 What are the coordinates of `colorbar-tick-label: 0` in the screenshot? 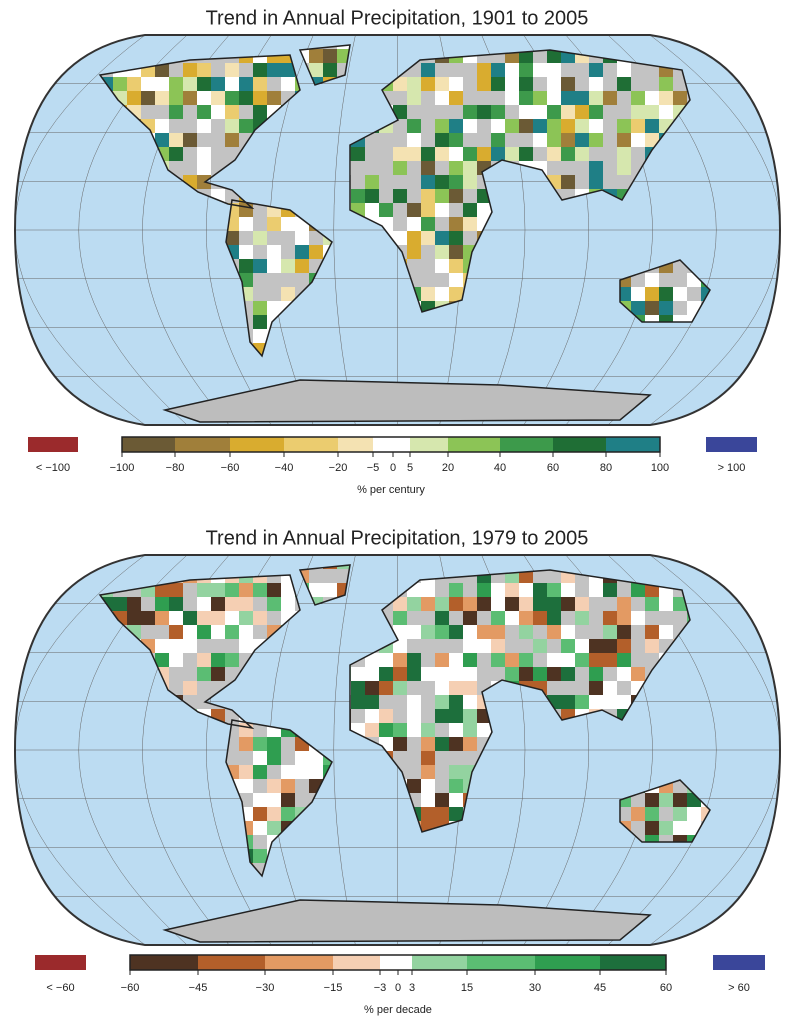 It's located at (398, 988).